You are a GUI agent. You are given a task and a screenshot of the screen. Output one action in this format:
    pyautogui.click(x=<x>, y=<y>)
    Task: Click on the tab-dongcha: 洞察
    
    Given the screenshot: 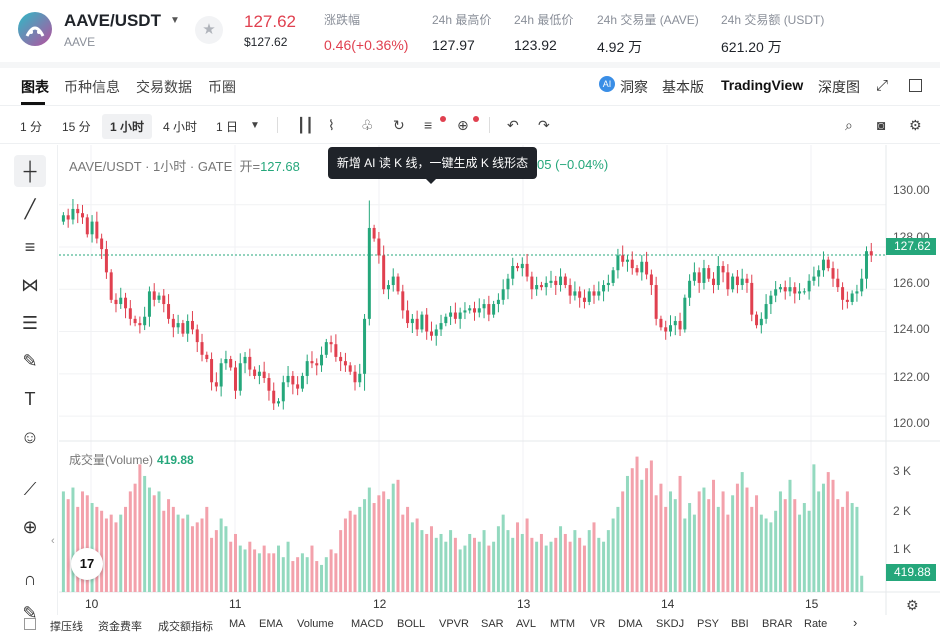 What is the action you would take?
    pyautogui.click(x=634, y=87)
    